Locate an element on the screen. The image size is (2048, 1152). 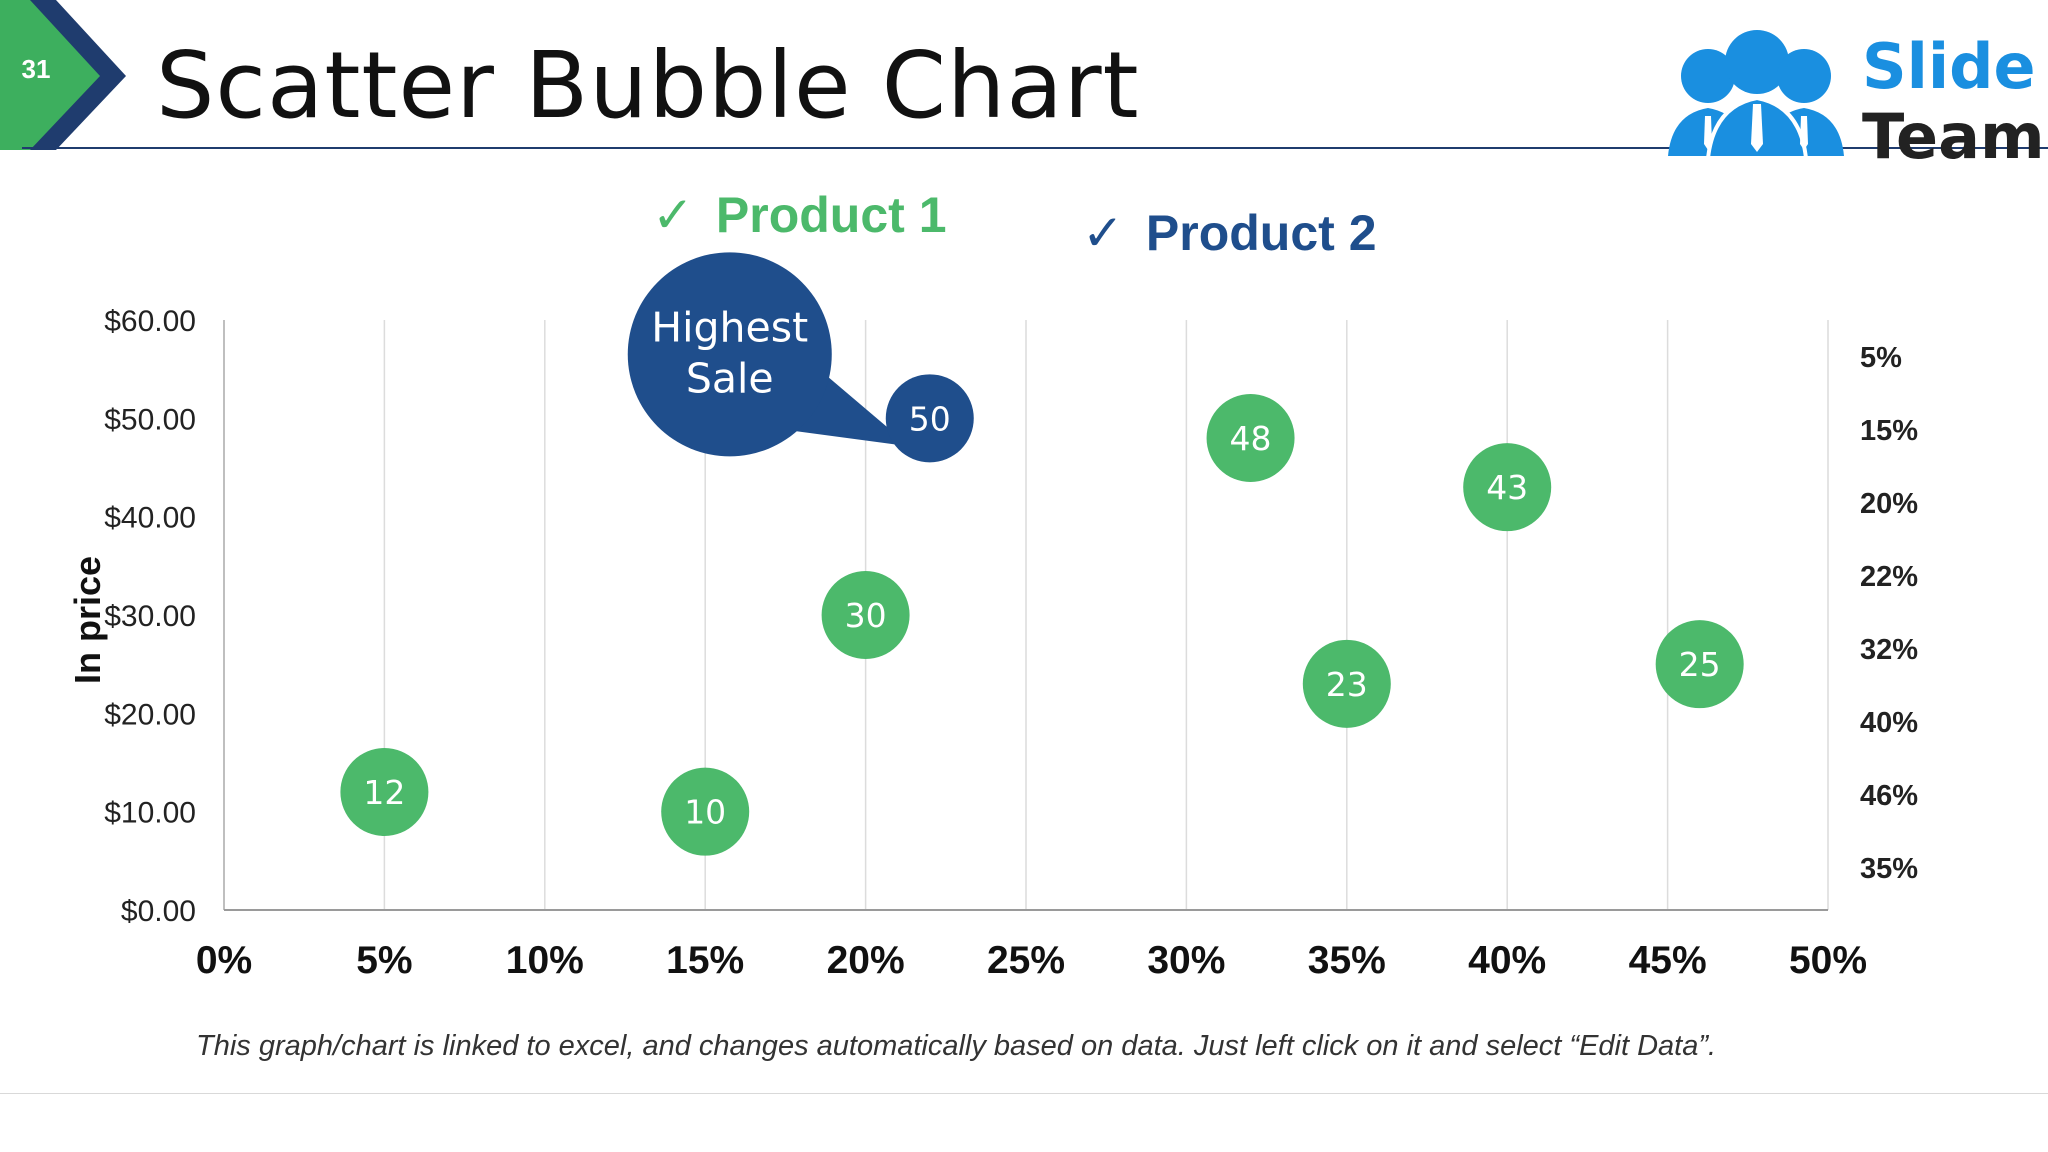
bubble-data-label: 23 is located at coordinates (1347, 684).